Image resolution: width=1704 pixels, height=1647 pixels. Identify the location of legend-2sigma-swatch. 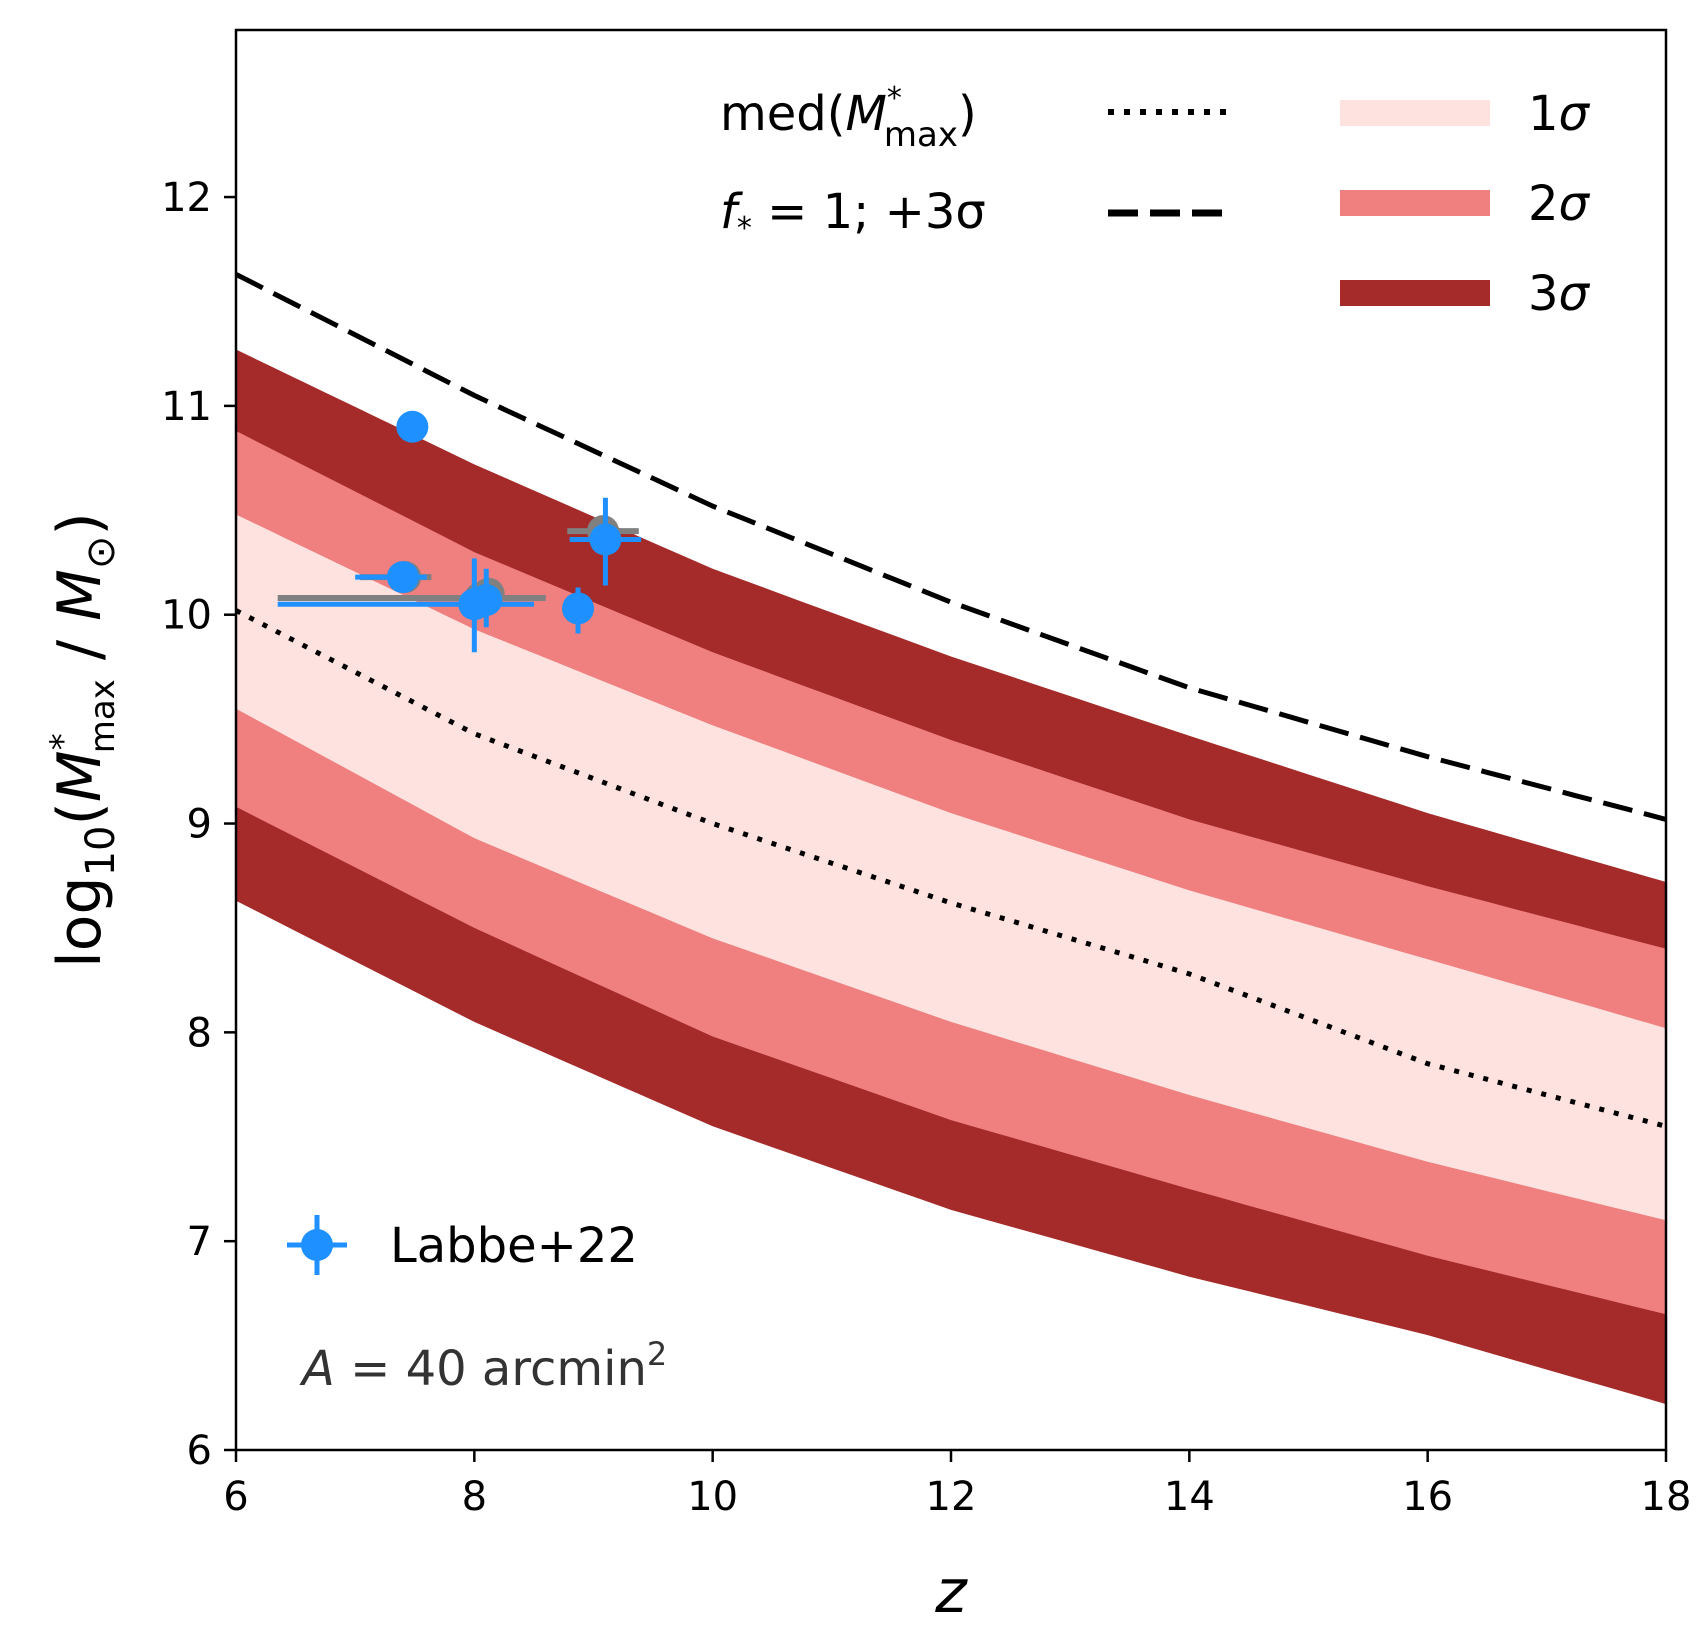
(1415, 203).